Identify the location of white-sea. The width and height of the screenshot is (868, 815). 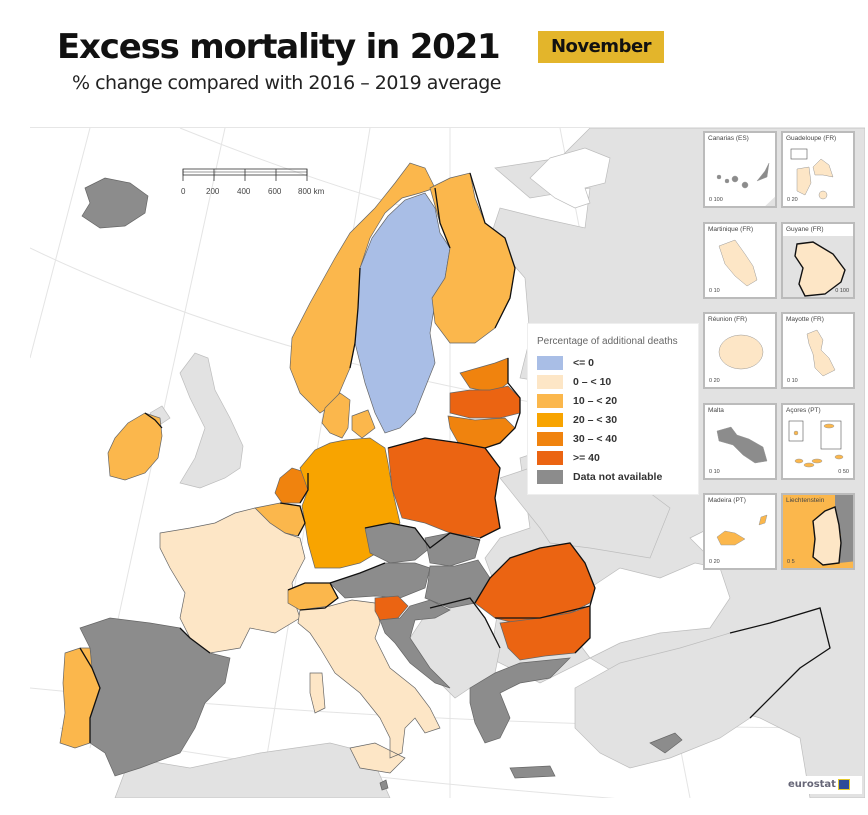
(570, 178).